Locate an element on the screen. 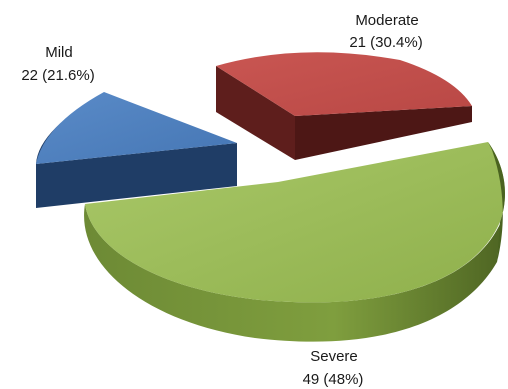 The image size is (508, 389). pie-slice-severe-right-side is located at coordinates (496, 202).